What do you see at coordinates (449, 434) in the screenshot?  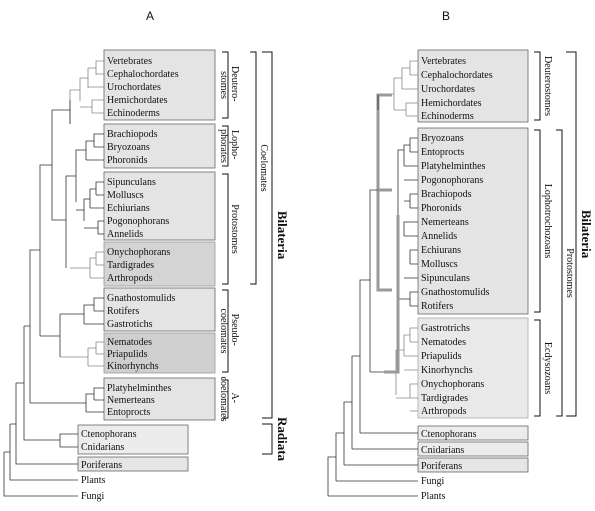 I see `b-taxon-ctenophorans: Ctenophorans` at bounding box center [449, 434].